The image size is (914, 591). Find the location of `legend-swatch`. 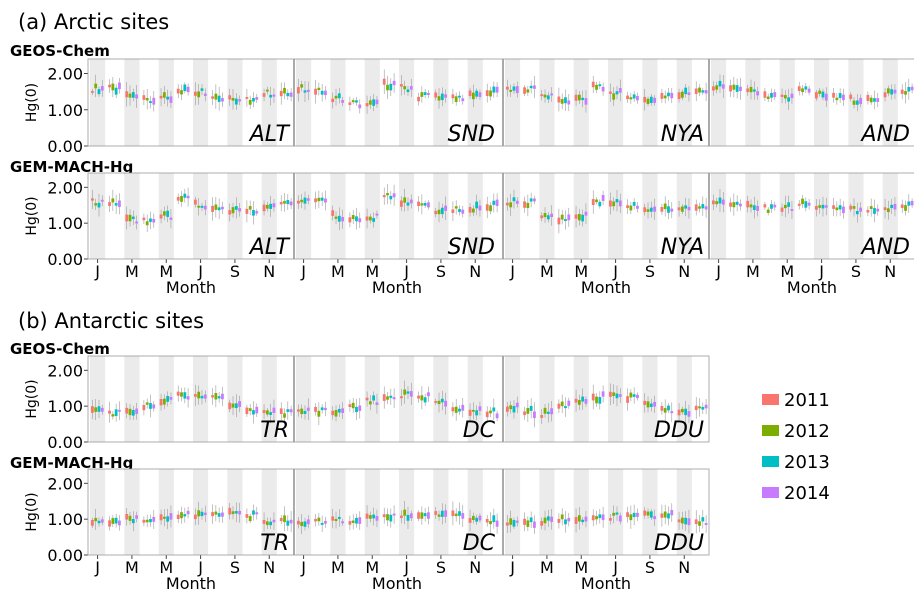

legend-swatch is located at coordinates (770, 492).